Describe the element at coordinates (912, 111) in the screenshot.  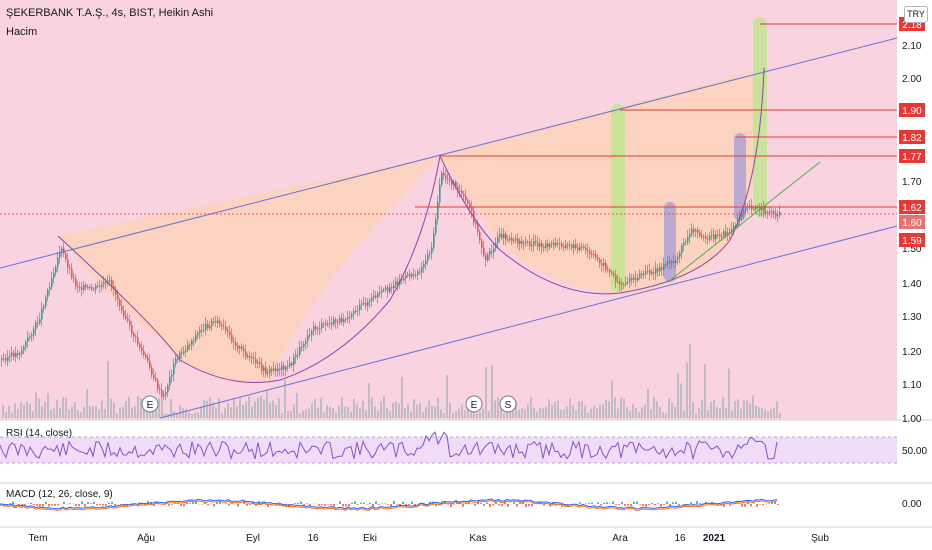
I see `price-badge-label: 1.90` at that location.